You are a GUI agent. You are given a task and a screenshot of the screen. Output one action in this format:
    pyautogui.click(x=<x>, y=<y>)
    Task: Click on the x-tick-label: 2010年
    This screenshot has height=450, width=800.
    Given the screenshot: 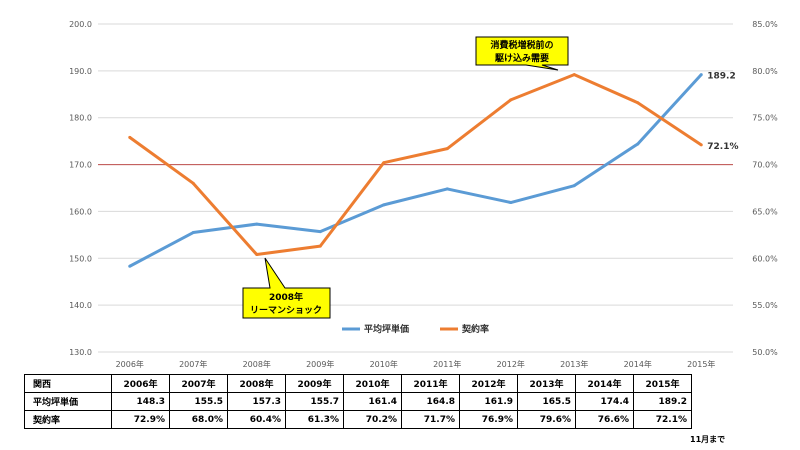 What is the action you would take?
    pyautogui.click(x=384, y=364)
    